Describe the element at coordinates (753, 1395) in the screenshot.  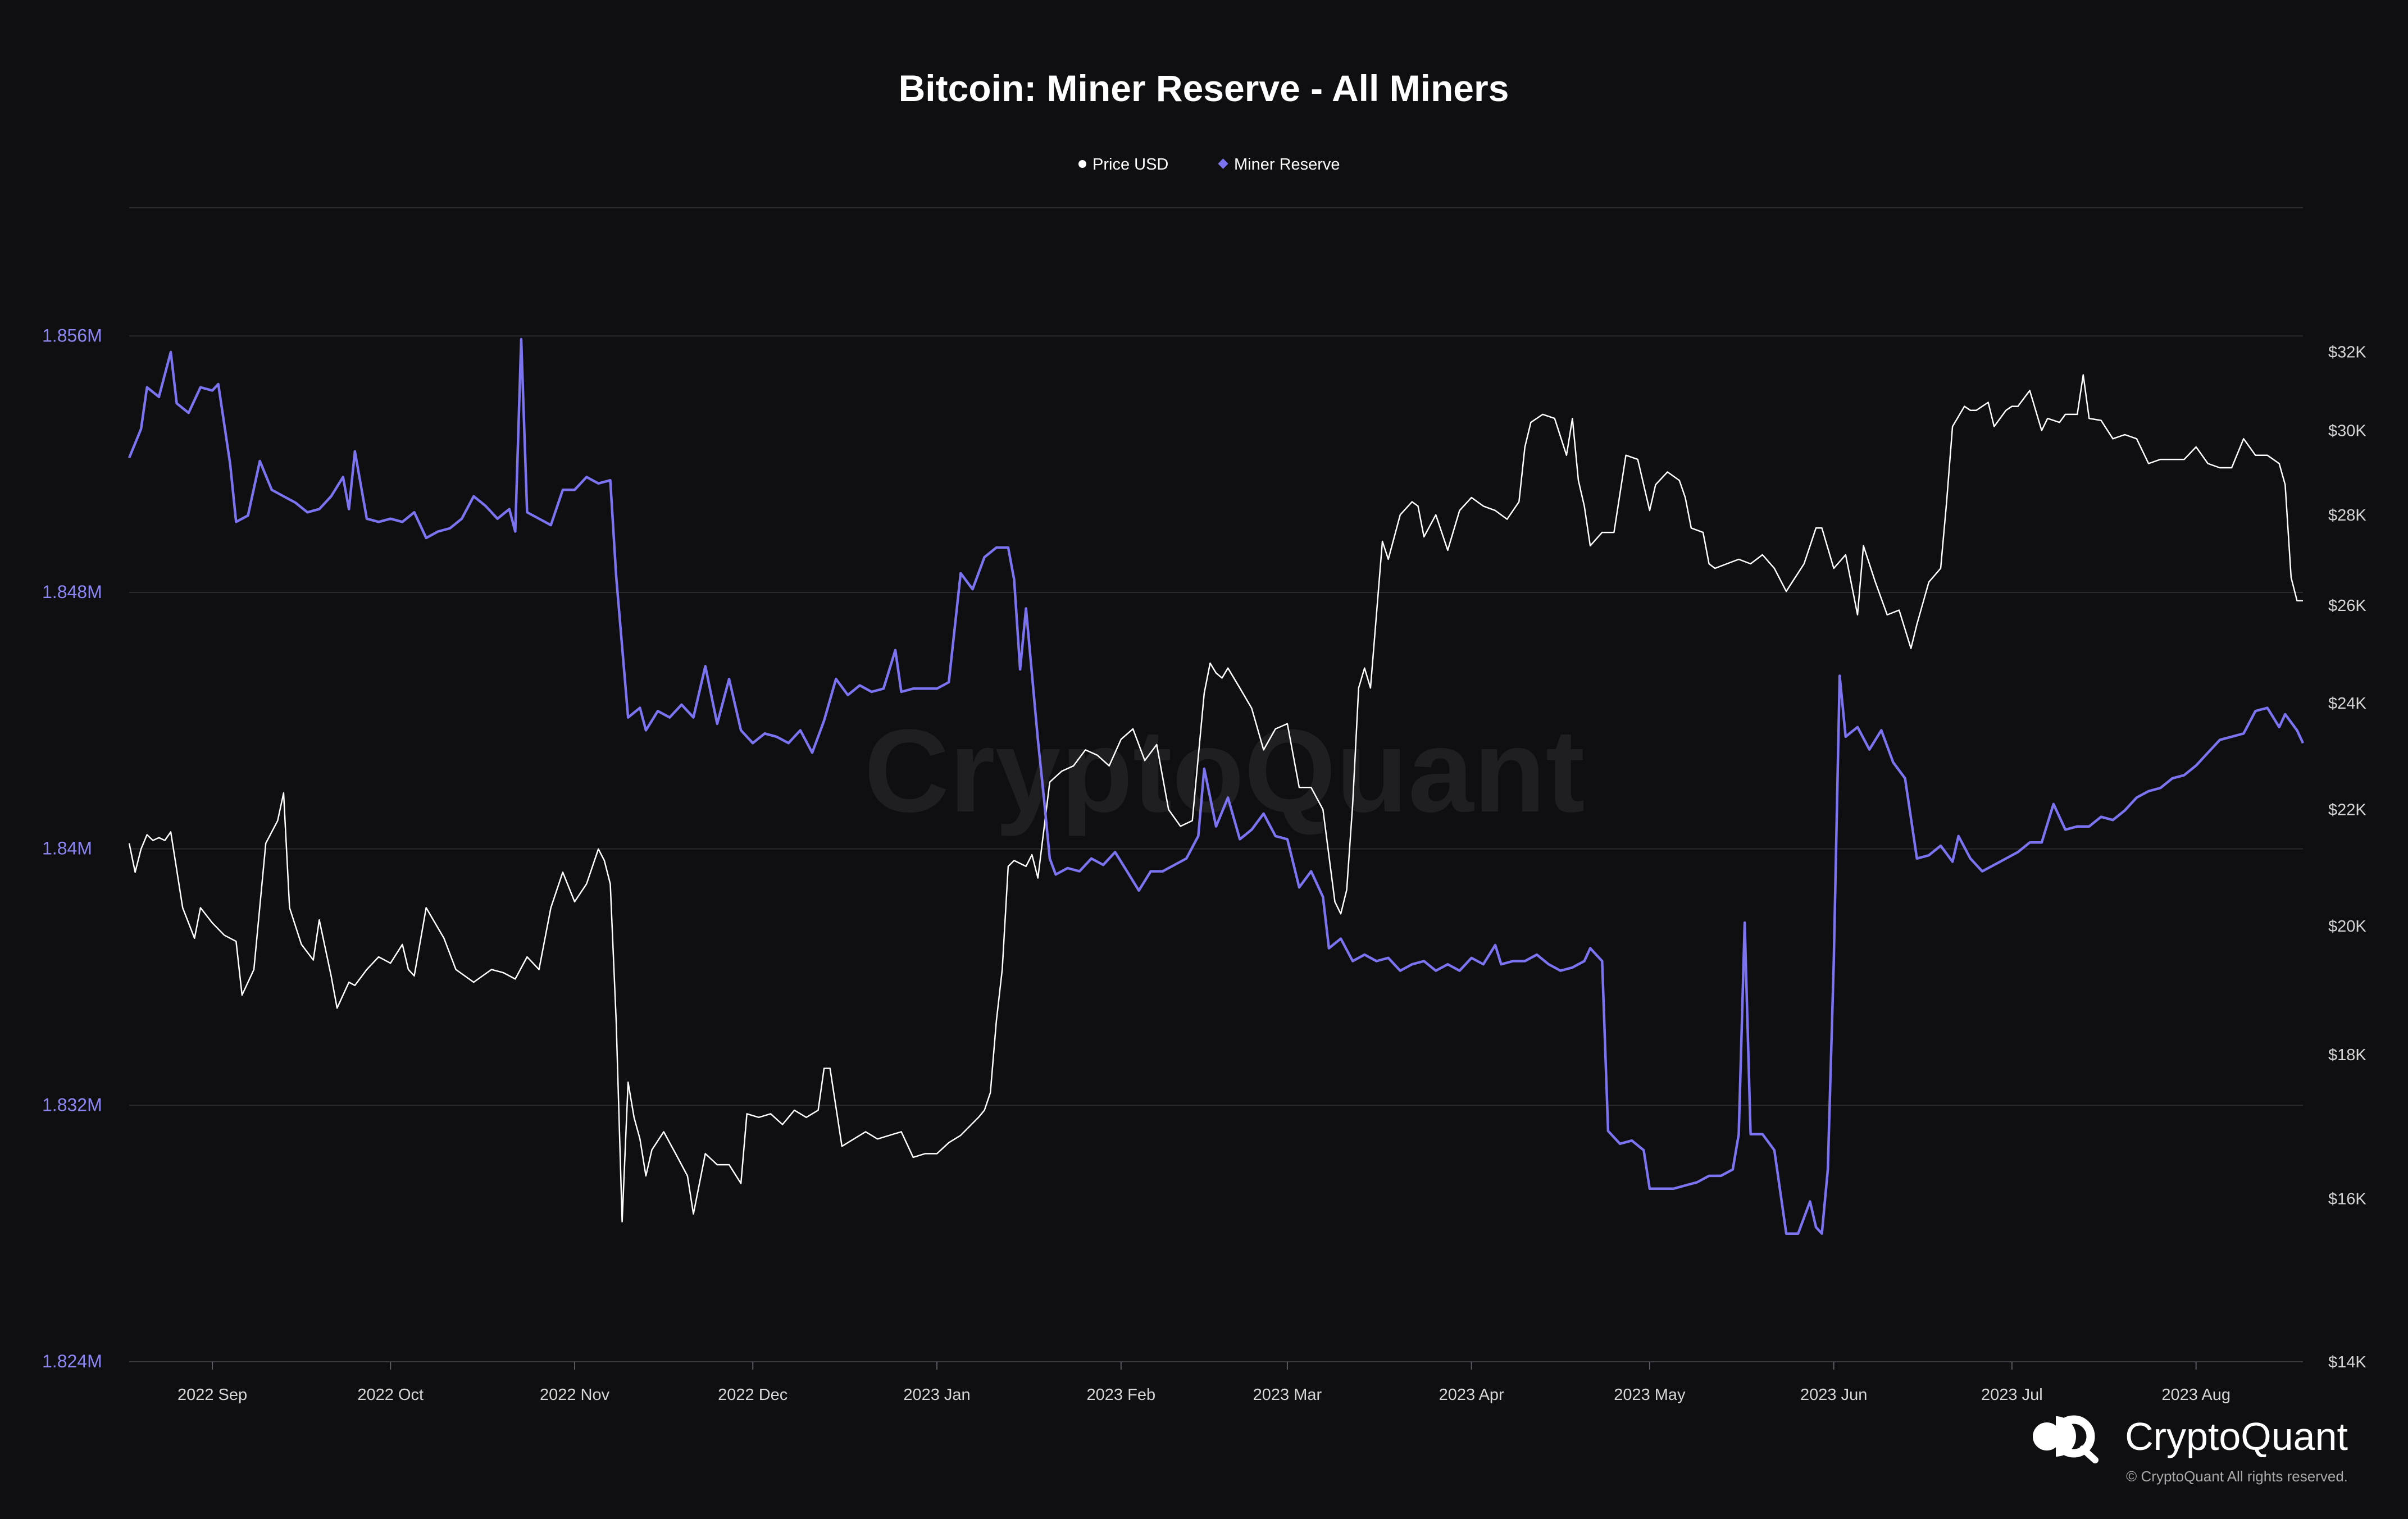
I see `x-tick-label: 2022 Dec` at that location.